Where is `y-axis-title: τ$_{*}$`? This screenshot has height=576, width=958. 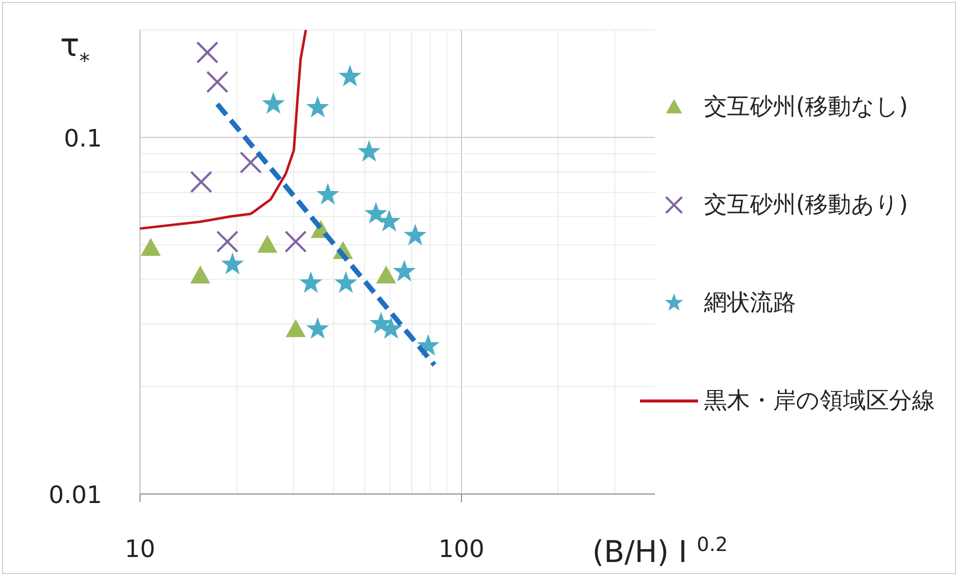 y-axis-title: τ$_{*}$ is located at coordinates (75, 49).